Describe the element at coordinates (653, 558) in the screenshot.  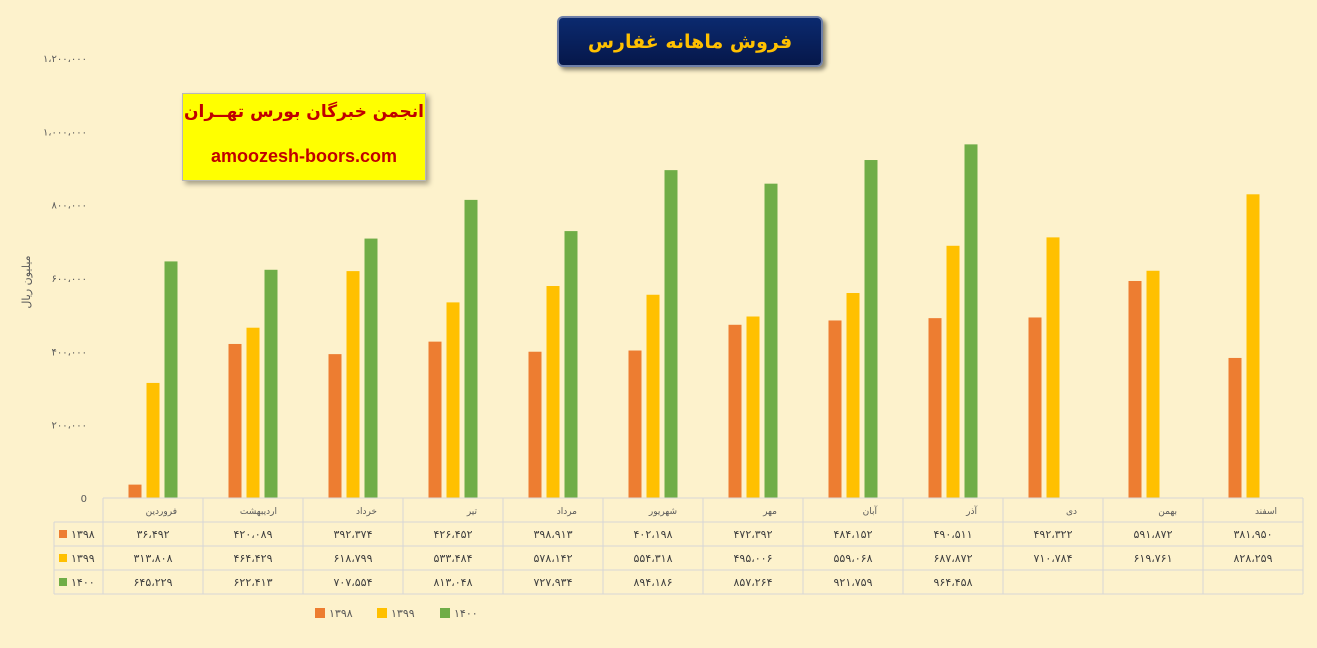
I see `table-value: ۵۵۴،۳۱۸` at that location.